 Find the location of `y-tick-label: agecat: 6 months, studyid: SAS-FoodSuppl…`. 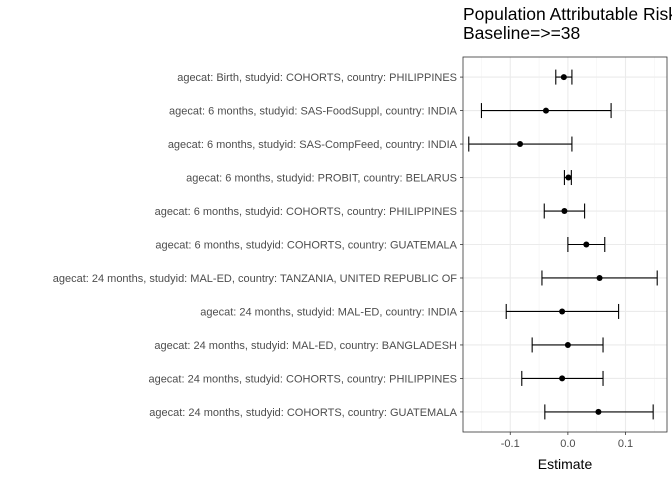

y-tick-label: agecat: 6 months, studyid: SAS-FoodSuppl… is located at coordinates (313, 112).